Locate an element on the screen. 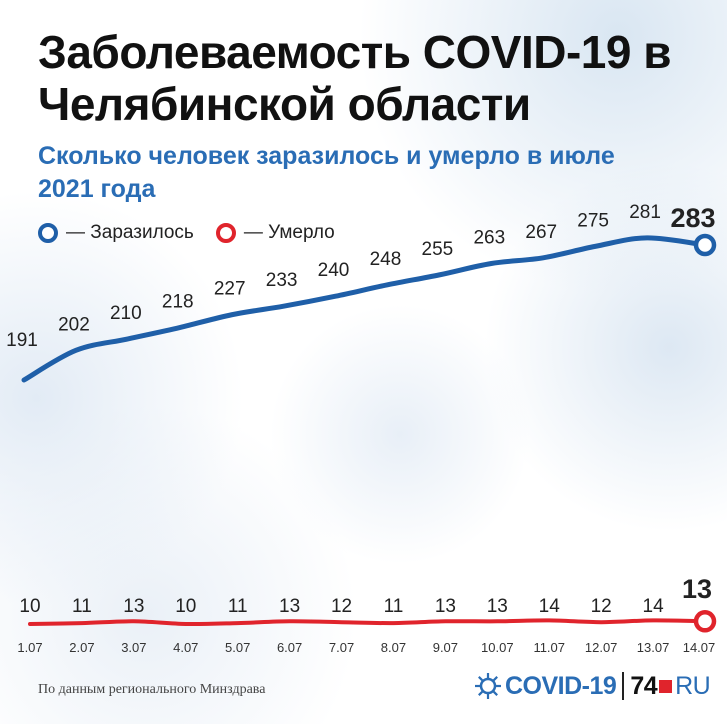  data-label-infected: 281 is located at coordinates (645, 212).